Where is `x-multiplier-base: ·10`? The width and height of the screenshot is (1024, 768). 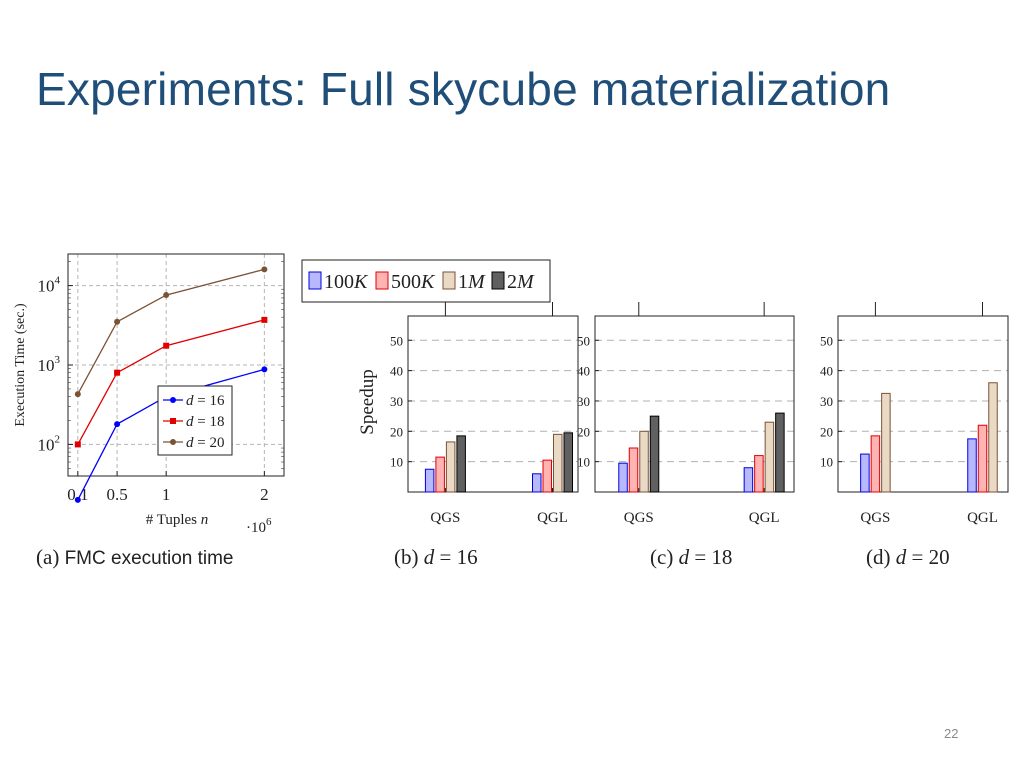 x-multiplier-base: ·10 is located at coordinates (256, 528).